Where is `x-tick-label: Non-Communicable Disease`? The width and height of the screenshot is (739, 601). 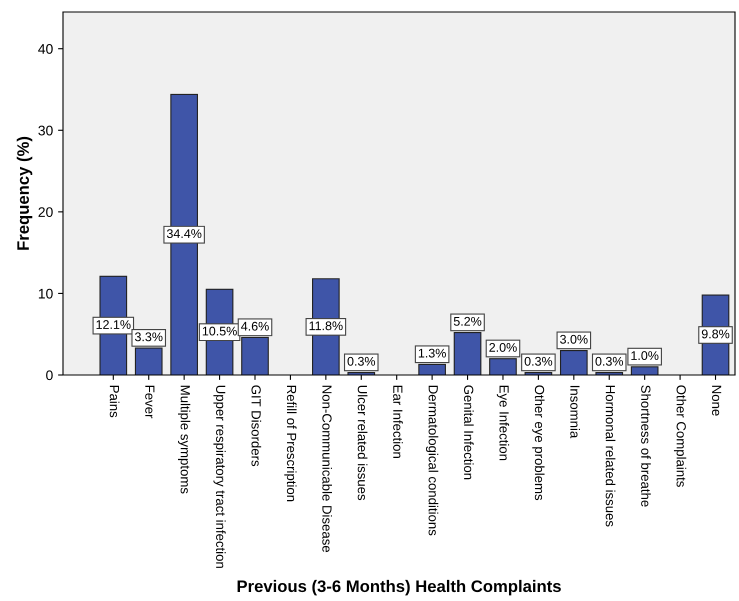
x-tick-label: Non-Communicable Disease is located at coordinates (327, 469).